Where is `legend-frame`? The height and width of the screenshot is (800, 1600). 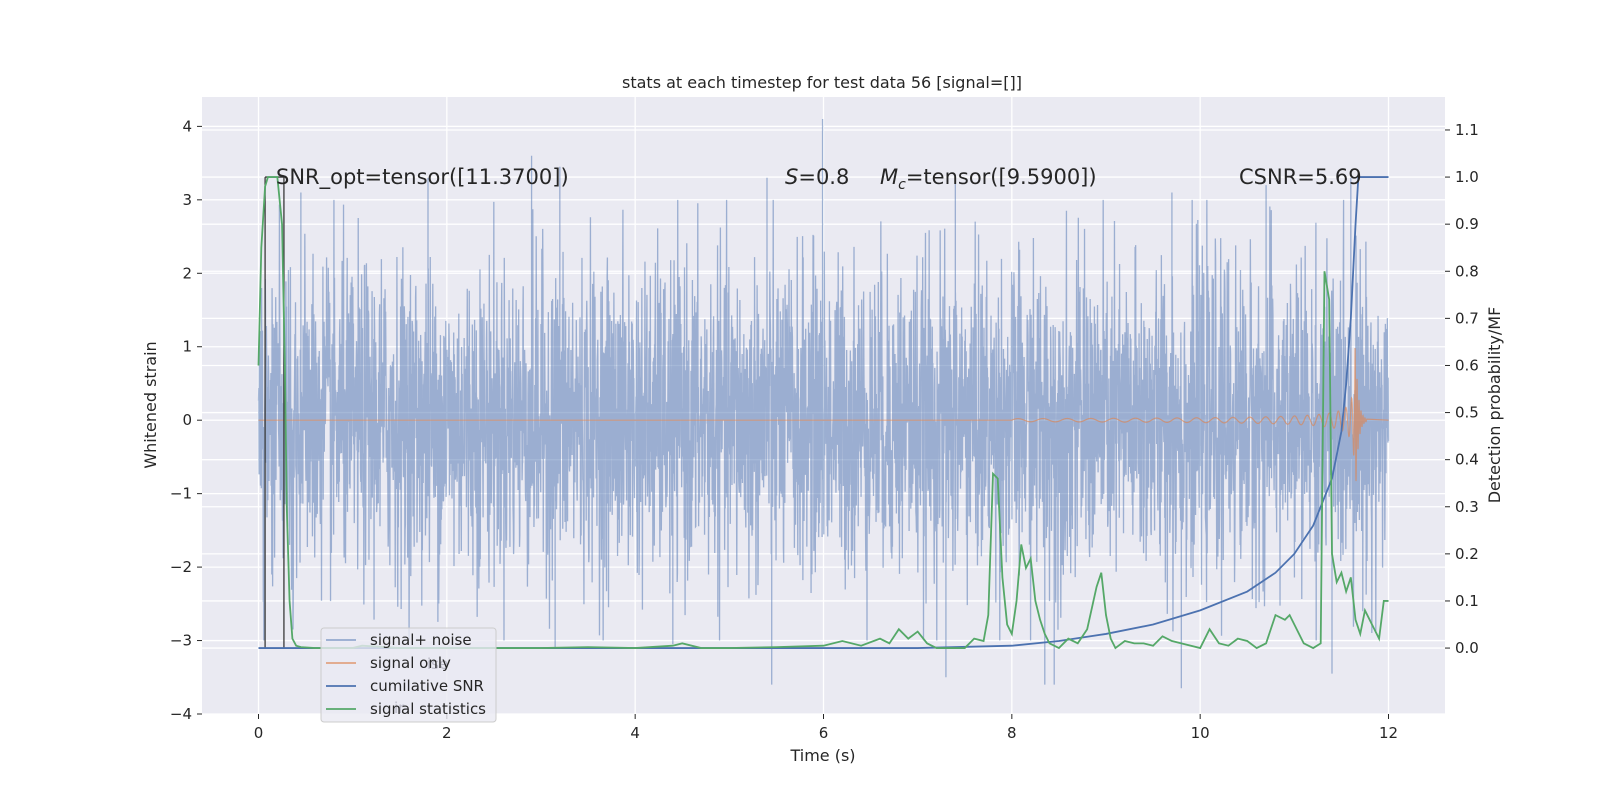
legend-frame is located at coordinates (408, 675).